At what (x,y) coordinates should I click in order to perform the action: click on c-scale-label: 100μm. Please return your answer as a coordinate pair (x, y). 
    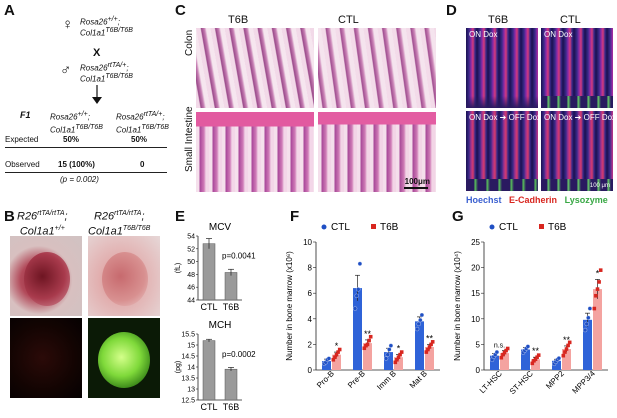
    Looking at the image, I should click on (417, 181).